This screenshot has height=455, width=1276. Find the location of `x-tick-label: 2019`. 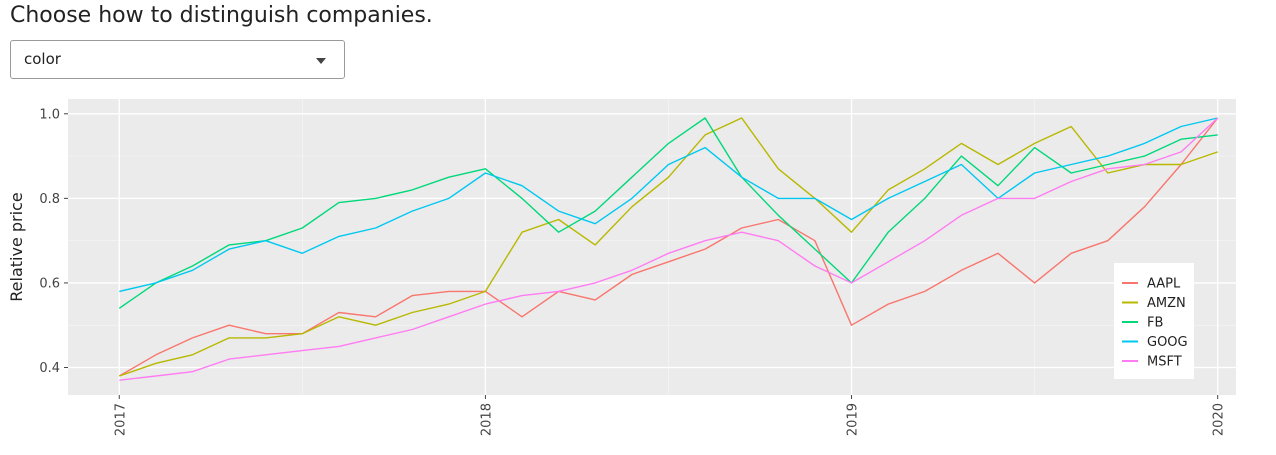

x-tick-label: 2019 is located at coordinates (853, 419).